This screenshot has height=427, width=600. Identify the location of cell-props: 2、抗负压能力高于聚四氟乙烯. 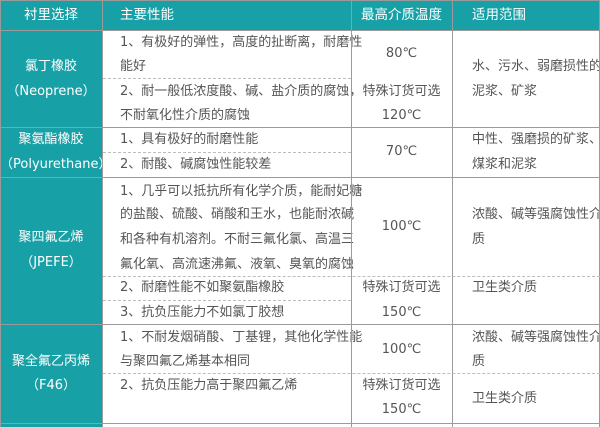
(209, 385).